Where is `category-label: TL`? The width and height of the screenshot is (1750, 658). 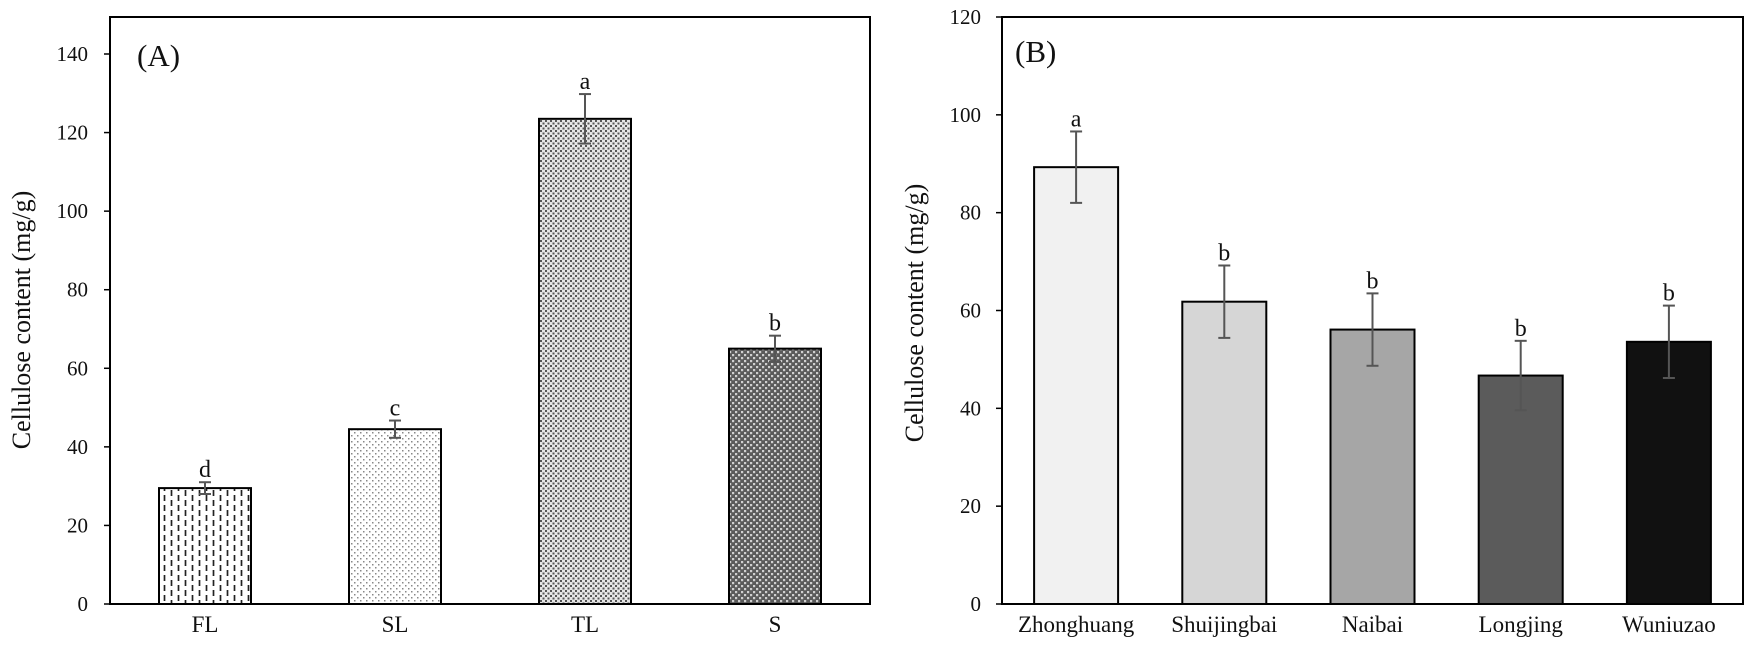 category-label: TL is located at coordinates (585, 624).